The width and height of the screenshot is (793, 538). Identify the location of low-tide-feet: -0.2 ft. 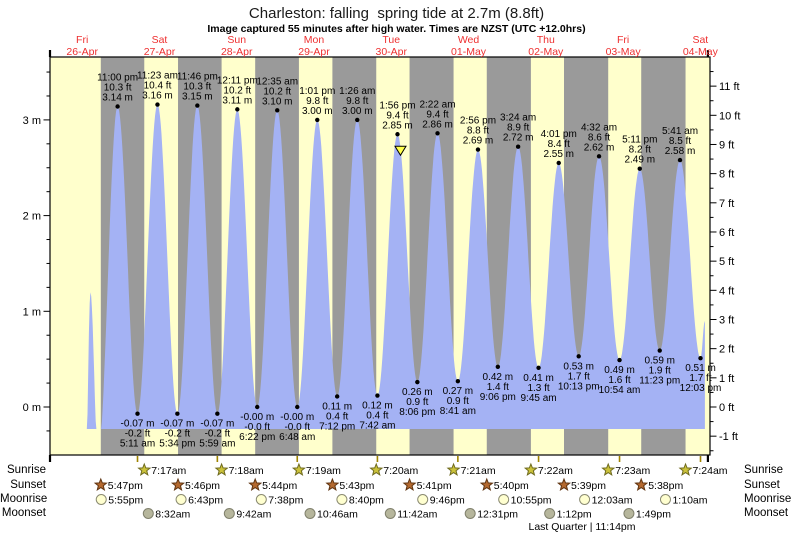
(138, 434).